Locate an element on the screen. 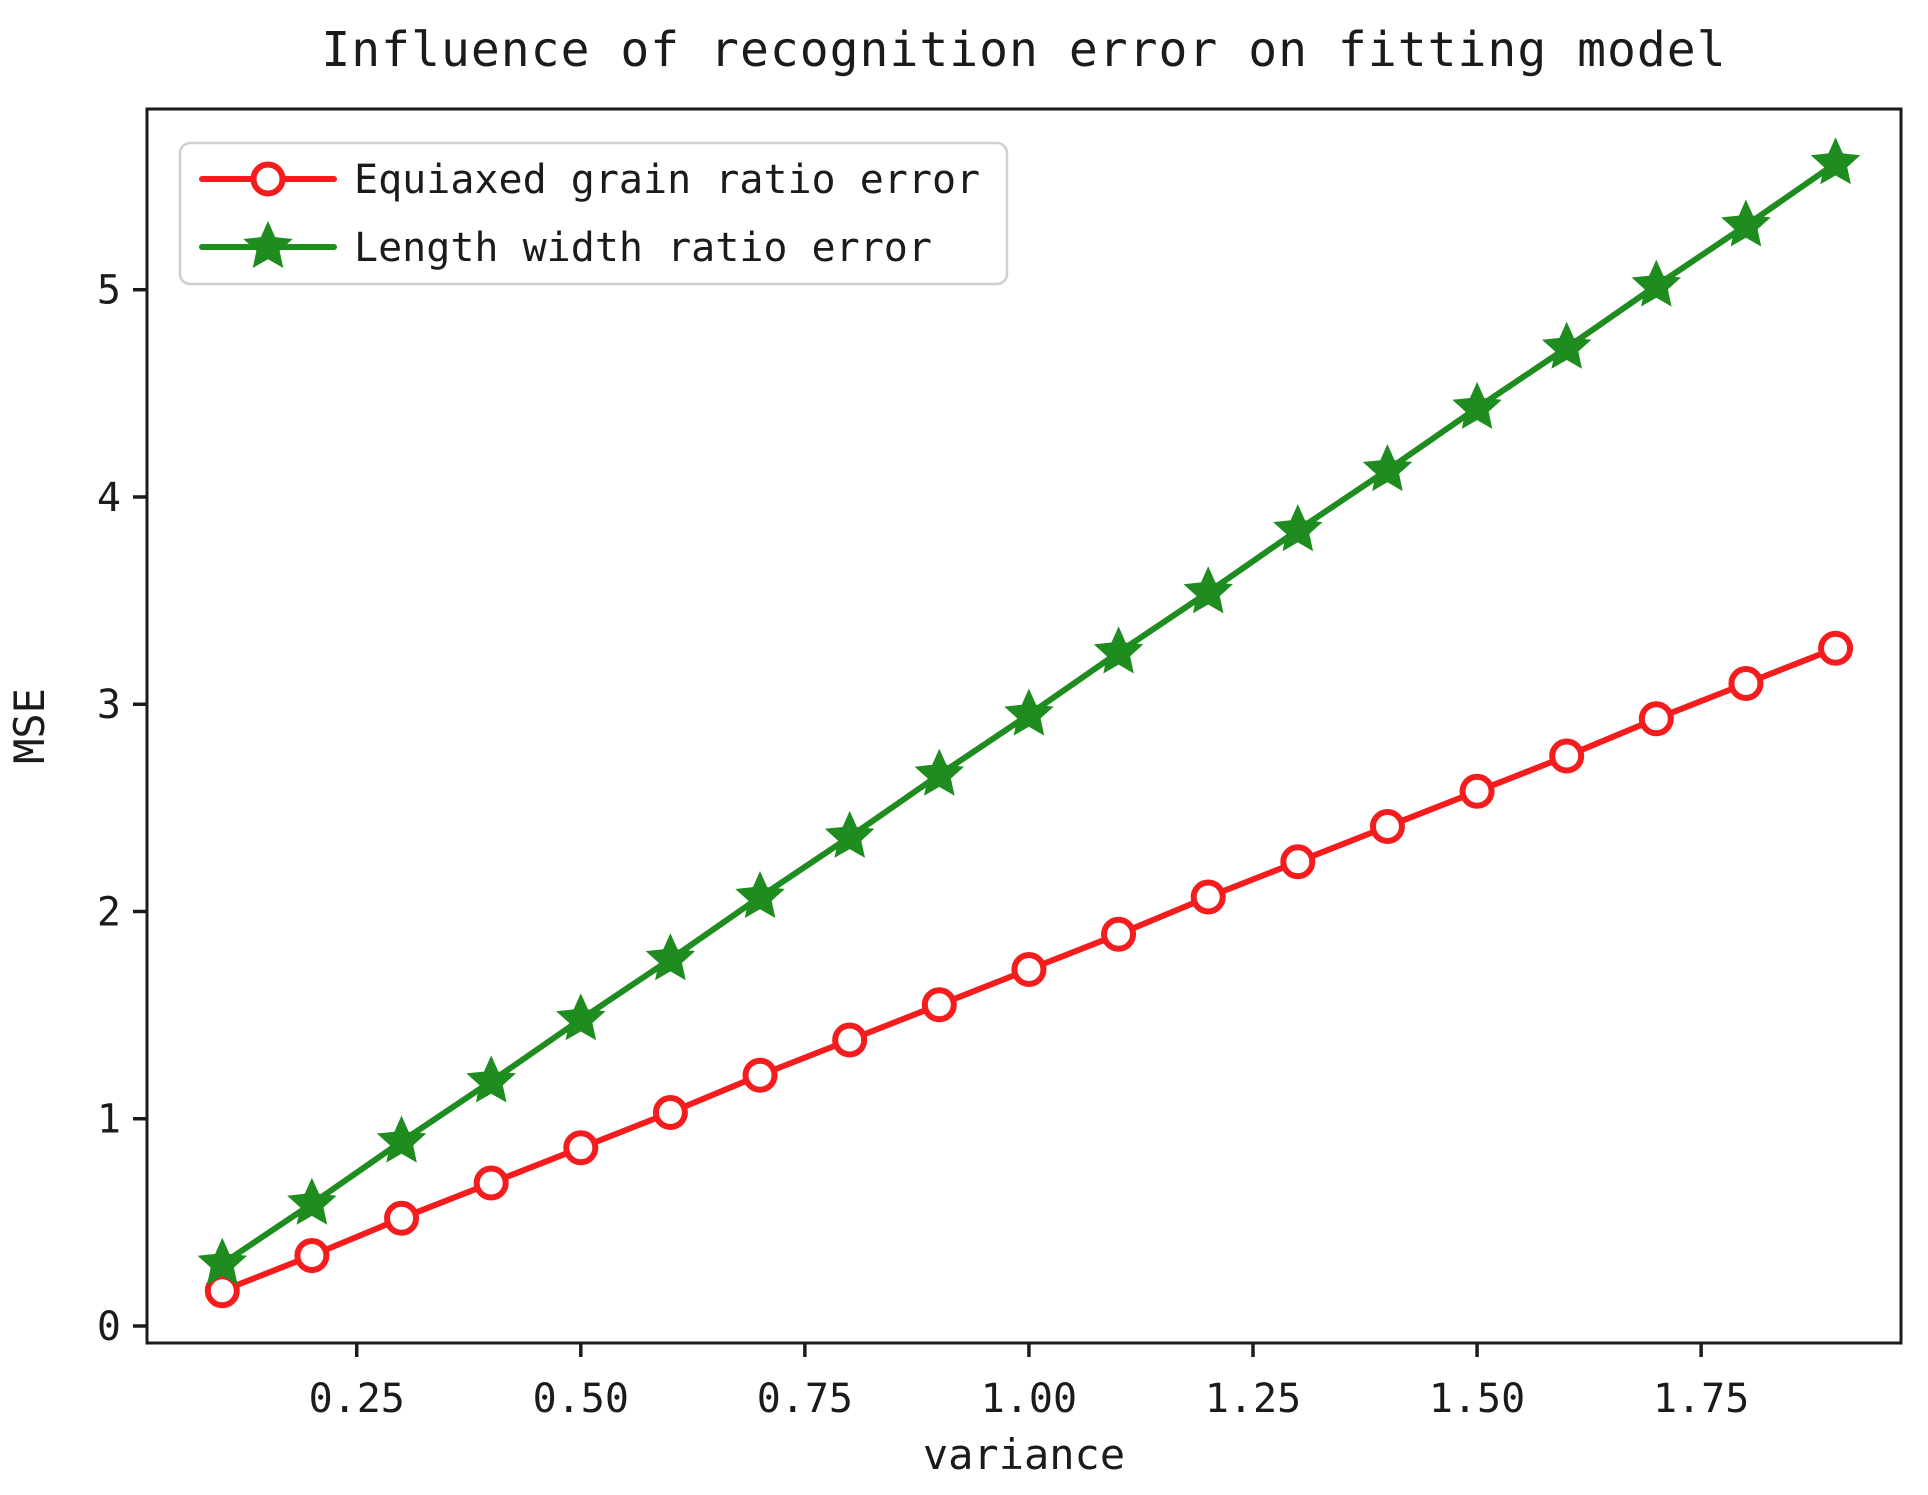  x-tick-label: 1.00 is located at coordinates (1029, 1399).